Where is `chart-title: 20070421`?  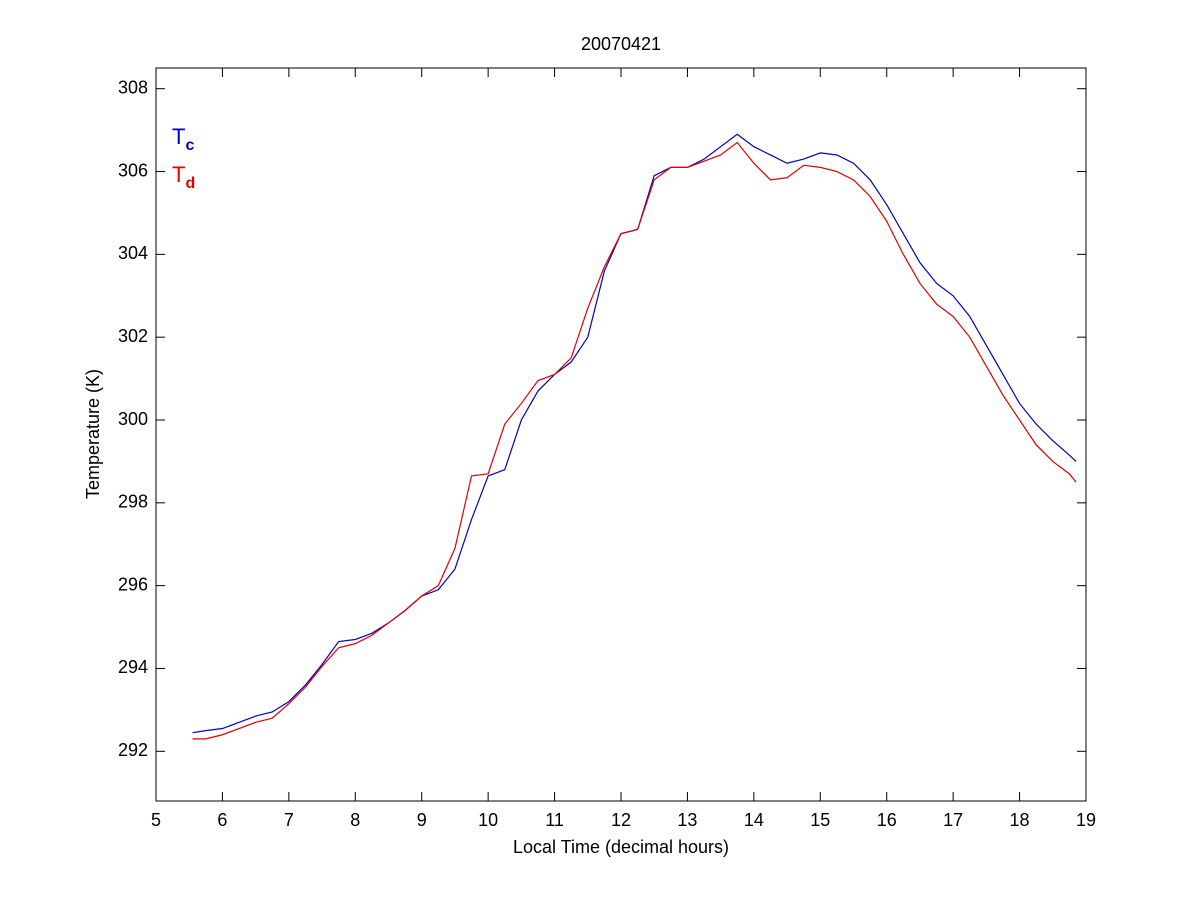
chart-title: 20070421 is located at coordinates (621, 44).